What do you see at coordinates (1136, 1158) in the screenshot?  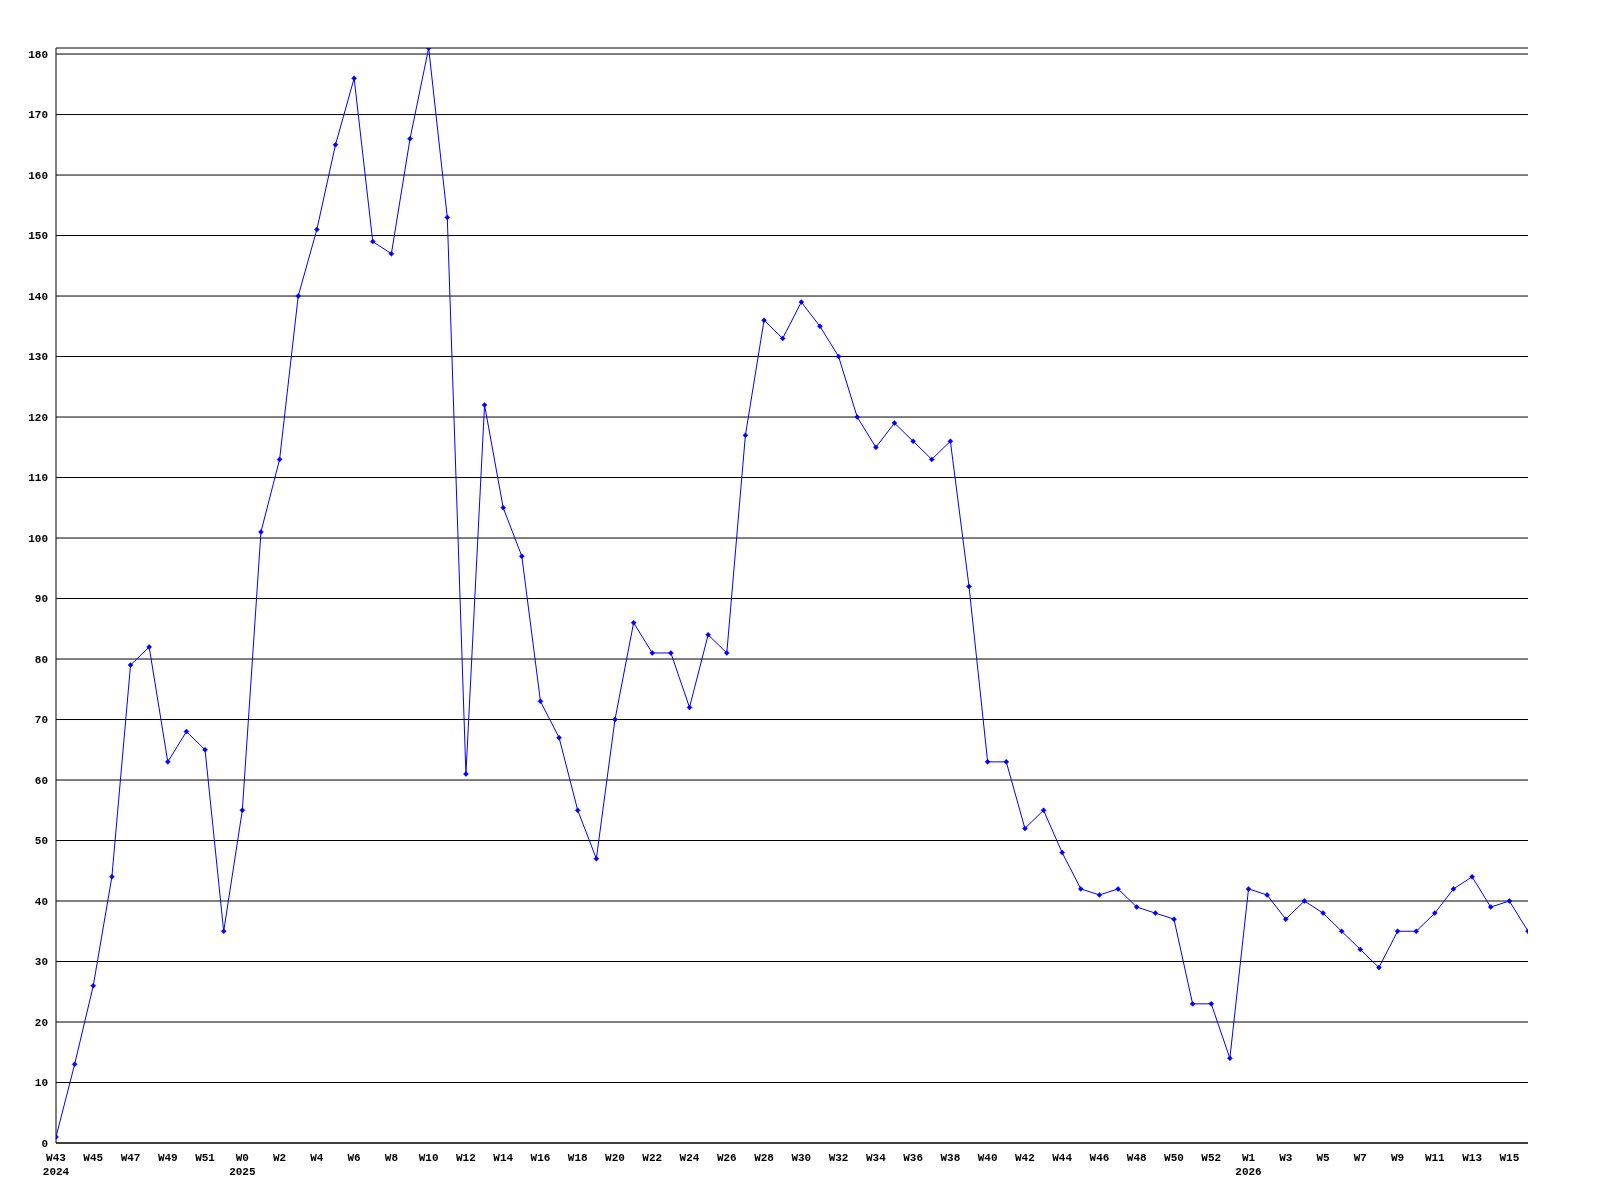 I see `x-tick-label: W48` at bounding box center [1136, 1158].